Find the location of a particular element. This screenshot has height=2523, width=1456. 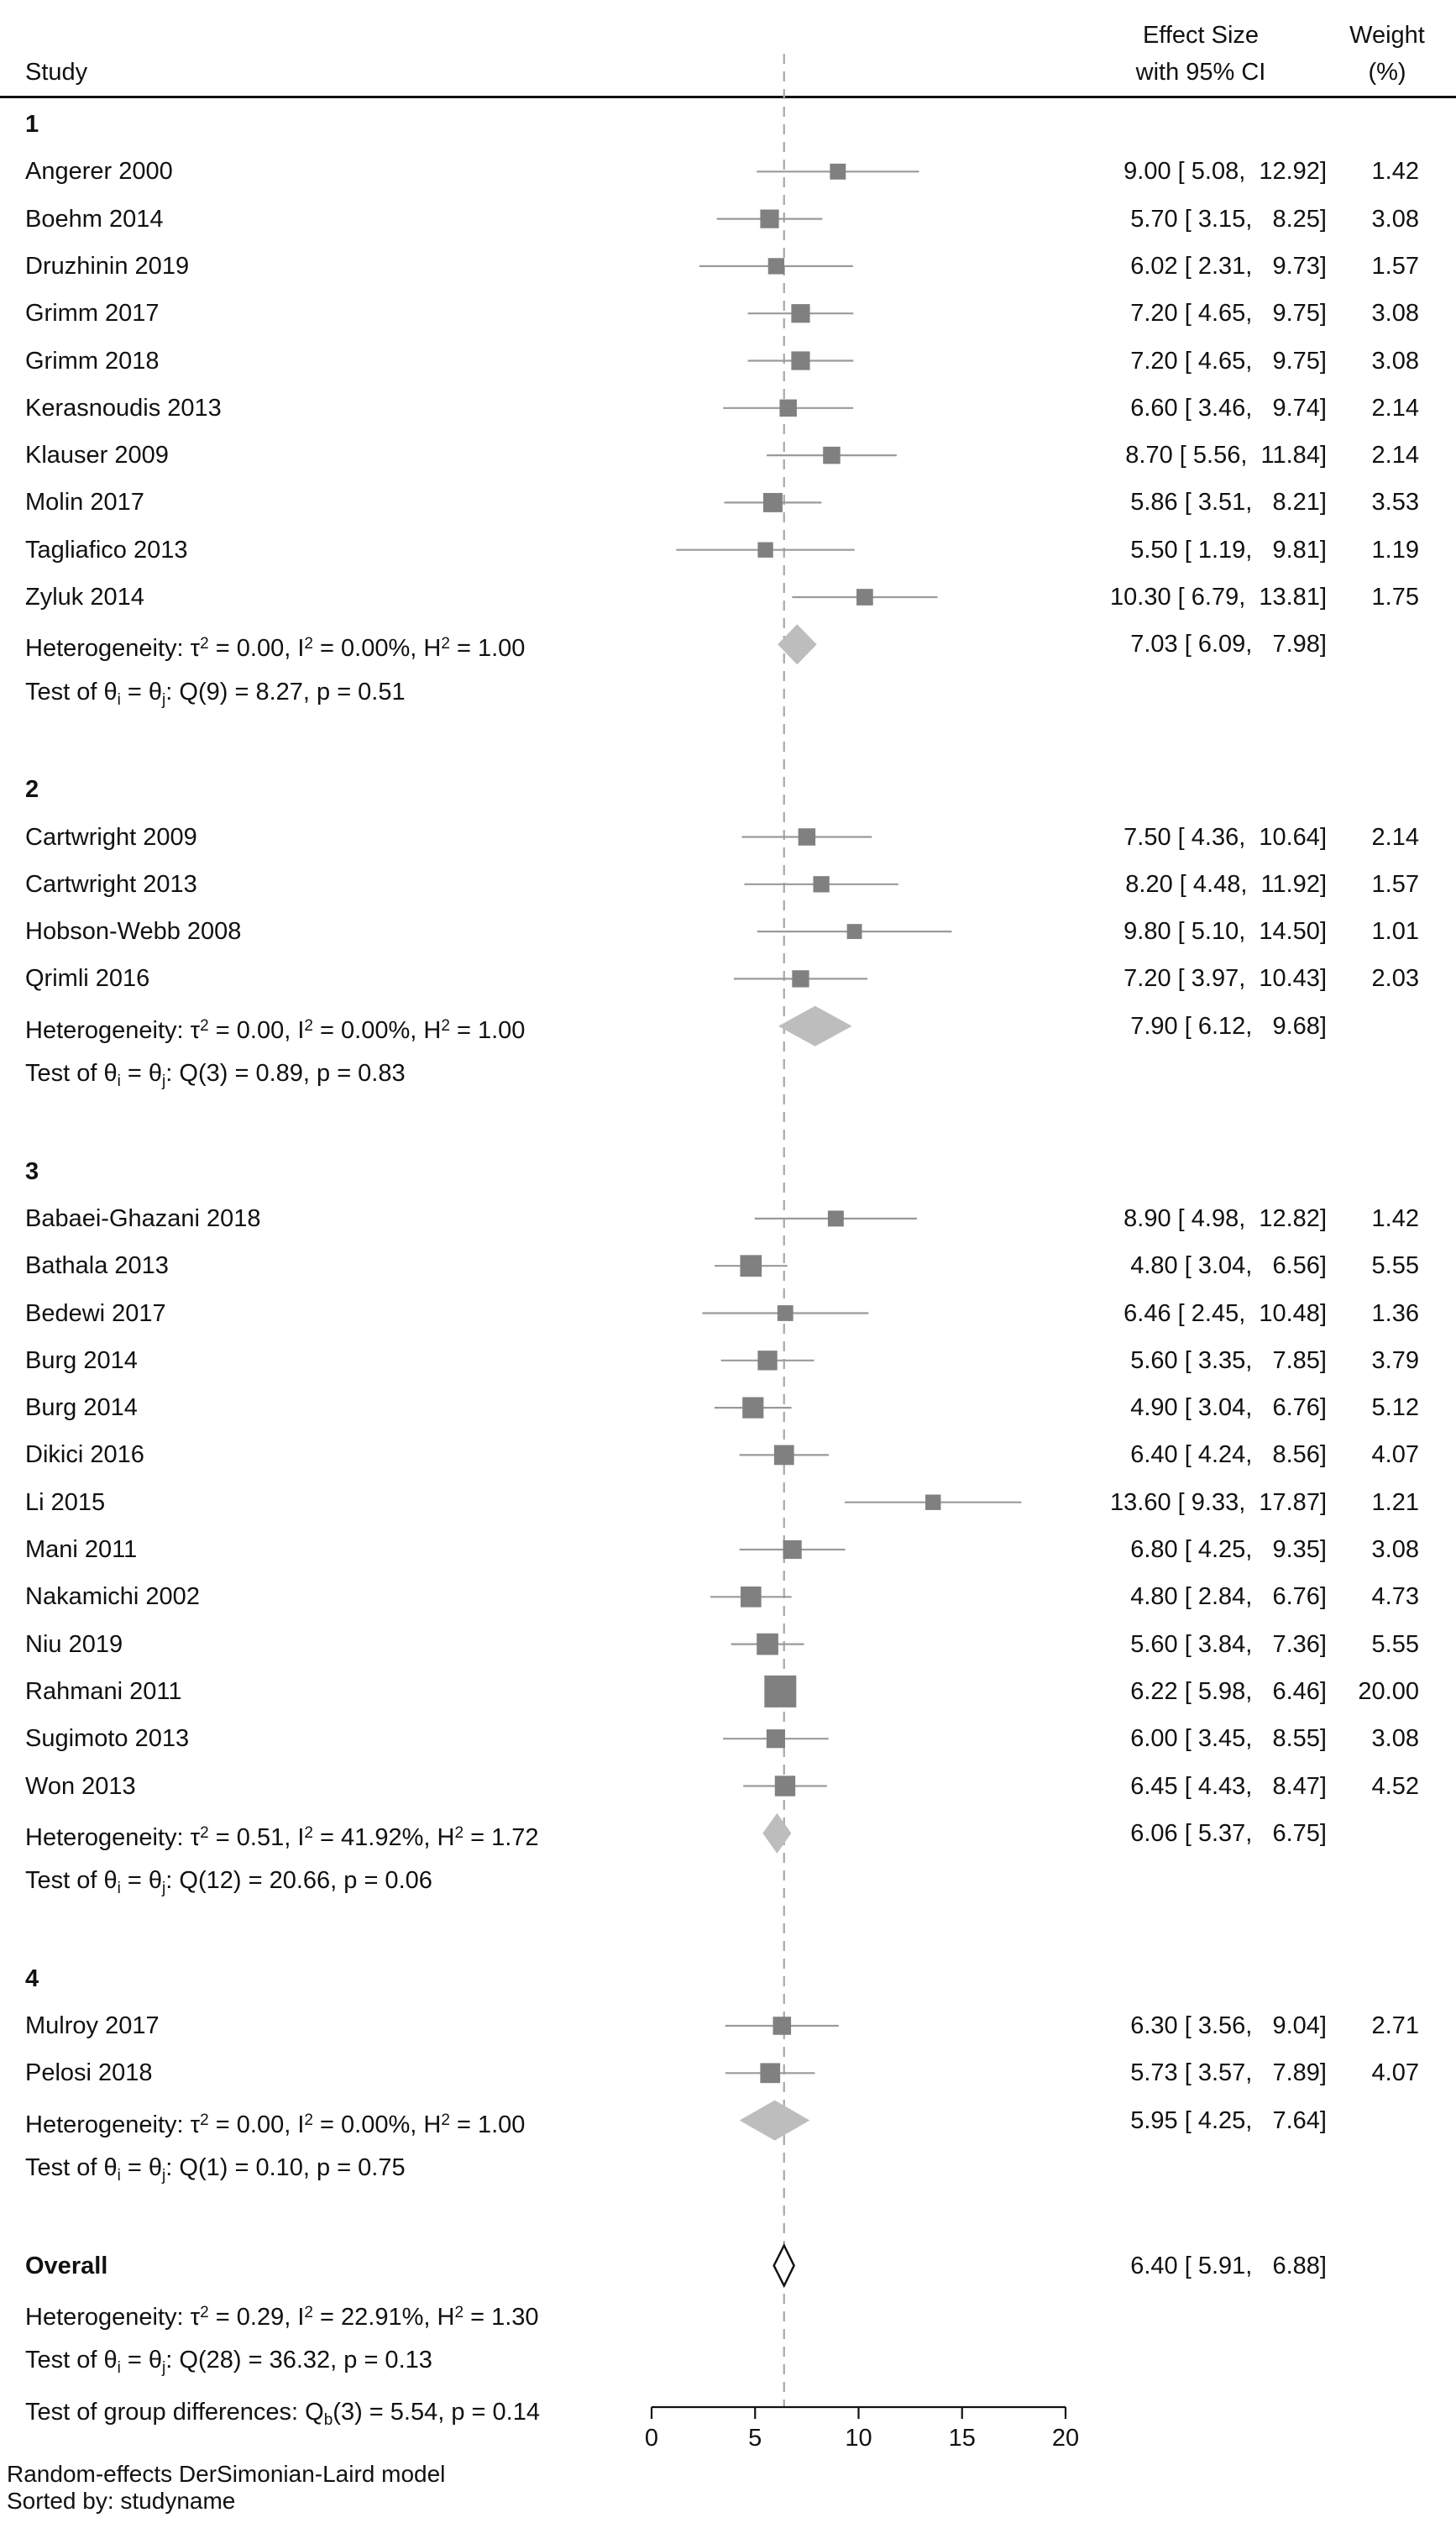

study-weight-g3-s9: 4.73 is located at coordinates (1395, 1597).